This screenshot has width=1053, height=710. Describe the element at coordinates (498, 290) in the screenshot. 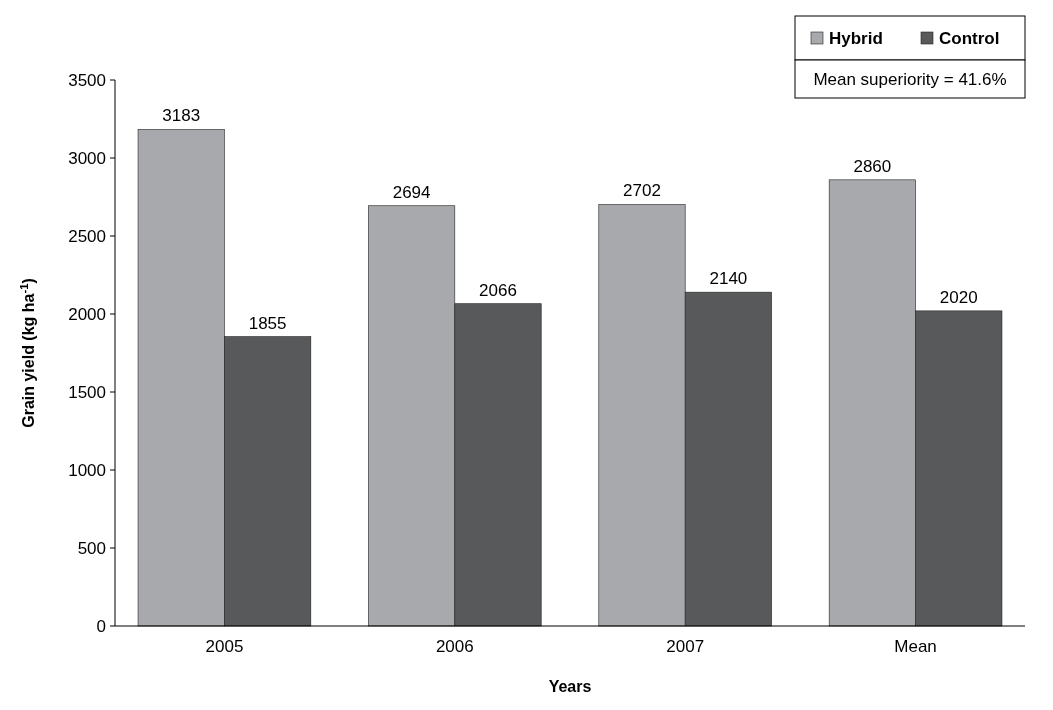

I see `data-label: 2066` at that location.